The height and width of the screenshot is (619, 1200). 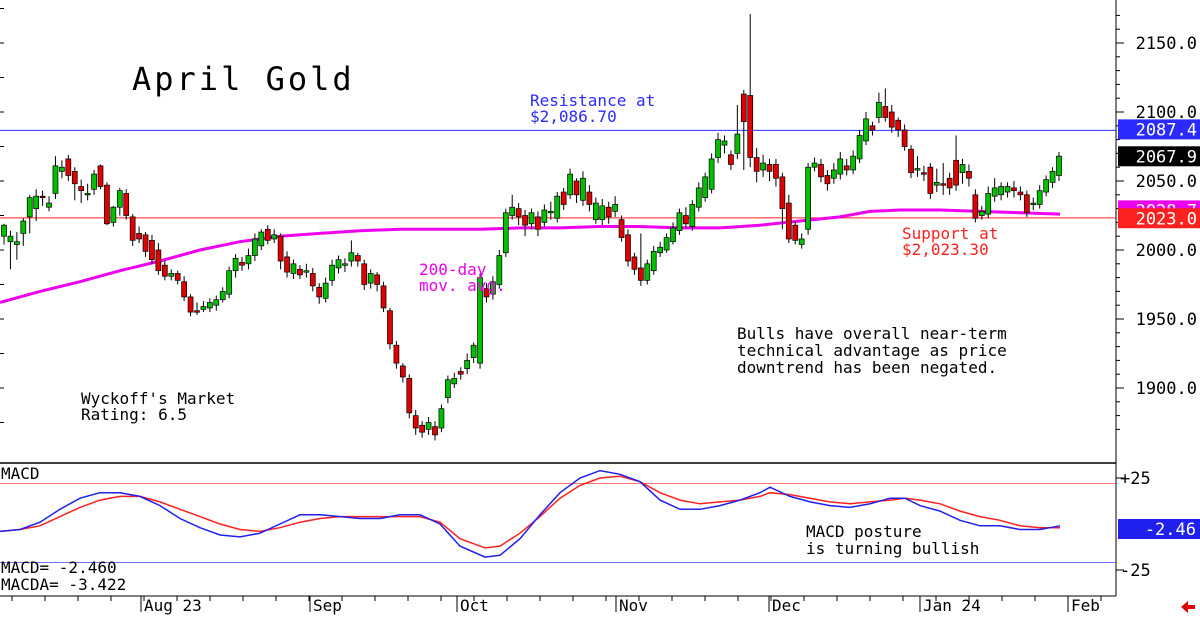 What do you see at coordinates (1159, 529) in the screenshot?
I see `macd-current-tag: -2.46` at bounding box center [1159, 529].